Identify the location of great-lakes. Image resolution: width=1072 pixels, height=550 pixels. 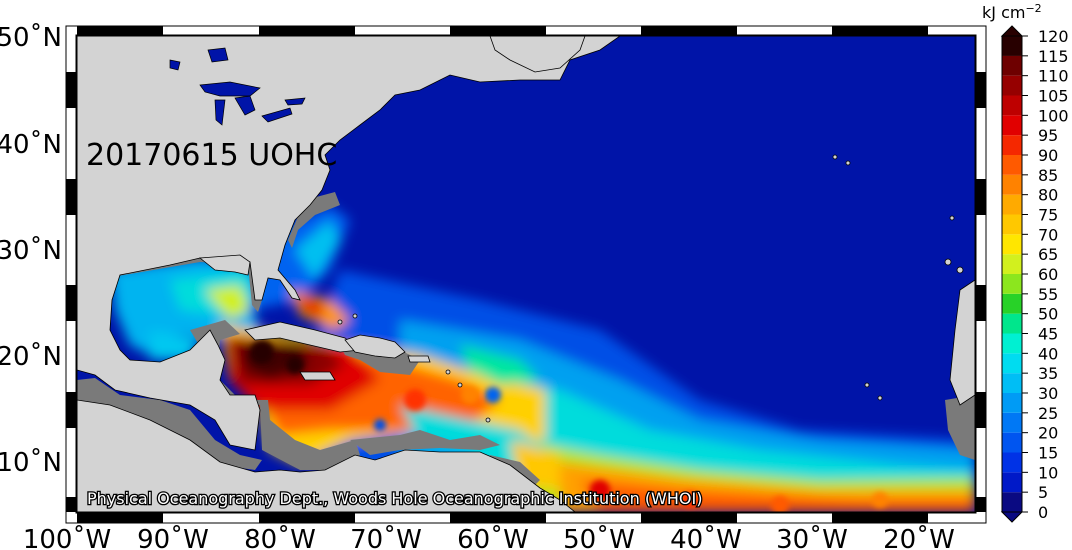
(237, 86).